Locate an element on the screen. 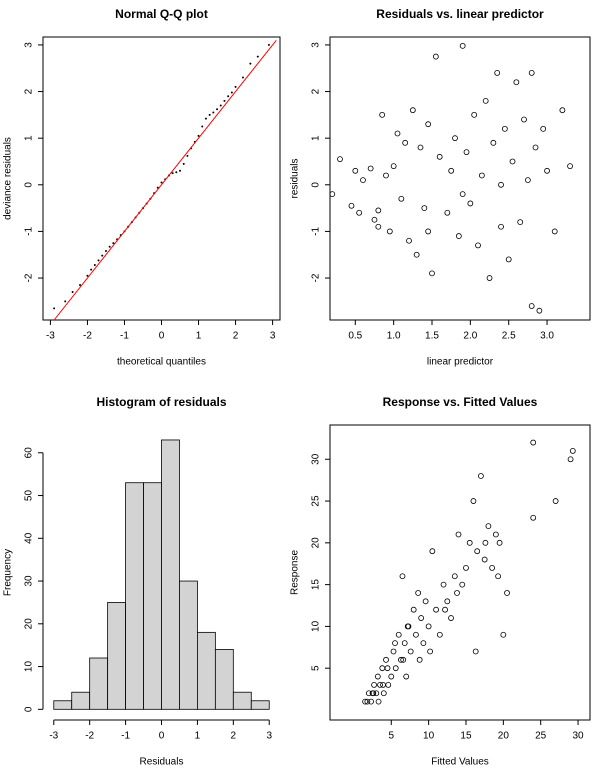 This screenshot has width=599, height=769. x-tick-label: 10 is located at coordinates (429, 736).